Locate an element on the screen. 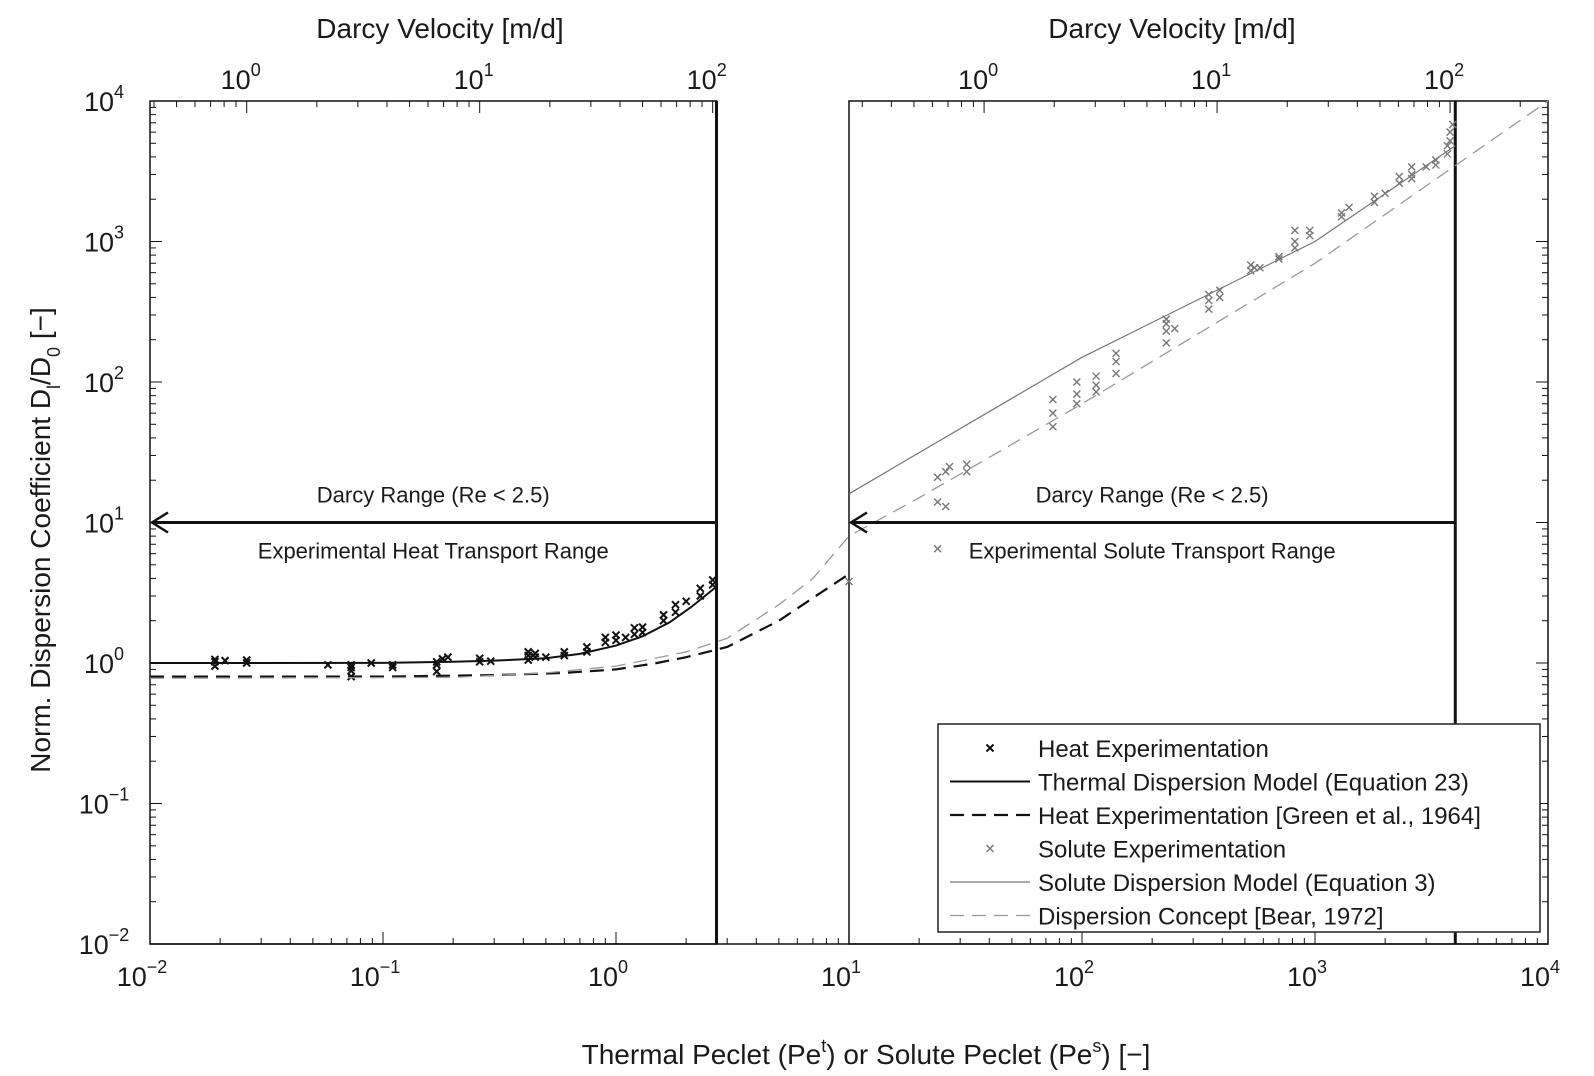 Image resolution: width=1594 pixels, height=1076 pixels. top-axis-title-right: Darcy Velocity [m/d] is located at coordinates (1171, 28).